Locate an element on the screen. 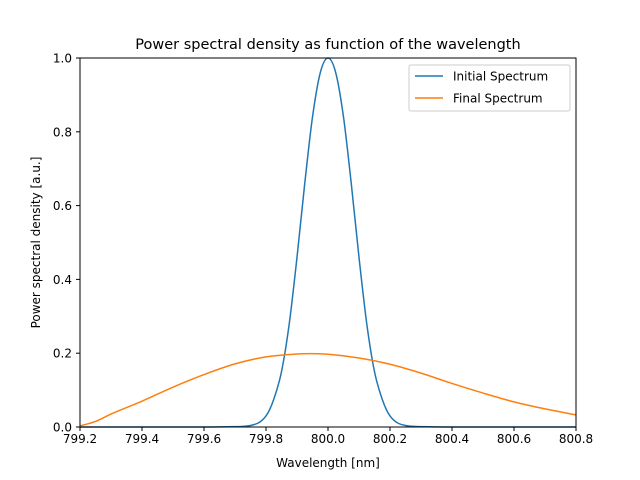 This screenshot has height=480, width=640. x-tick-label: 799.8 is located at coordinates (266, 439).